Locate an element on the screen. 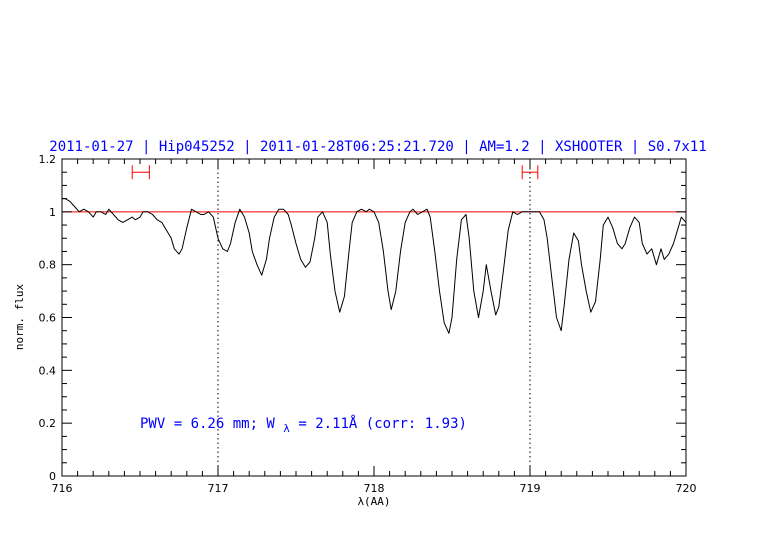  x-tick-label: 720 is located at coordinates (686, 488).